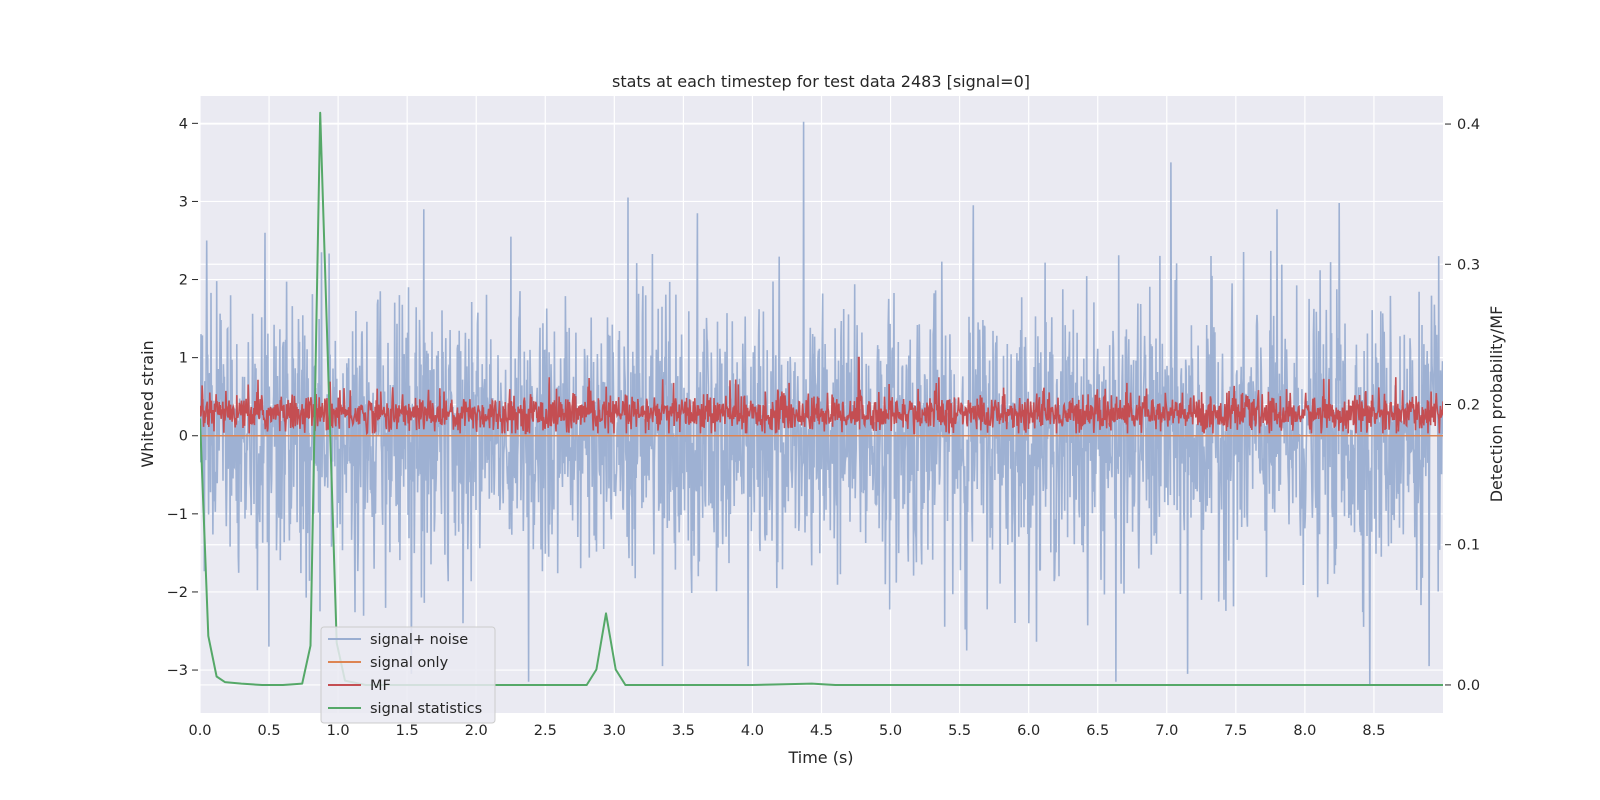  I want to click on x-tick-label: 8.0, so click(1304, 731).